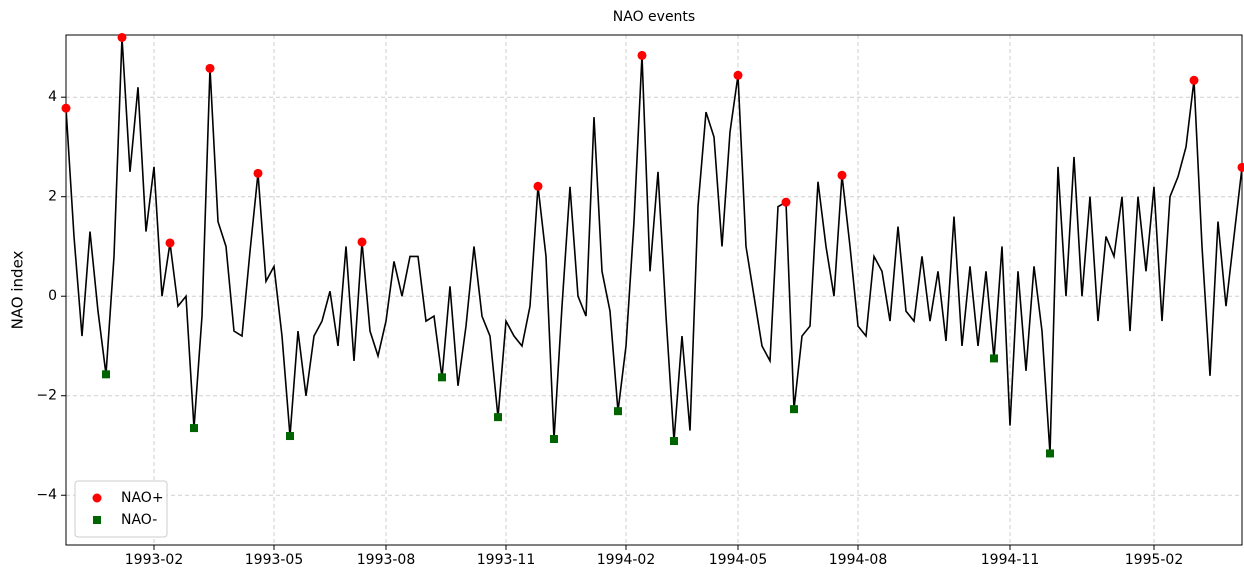 This screenshot has height=568, width=1244. Describe the element at coordinates (52, 296) in the screenshot. I see `y-tick-label: 0` at that location.